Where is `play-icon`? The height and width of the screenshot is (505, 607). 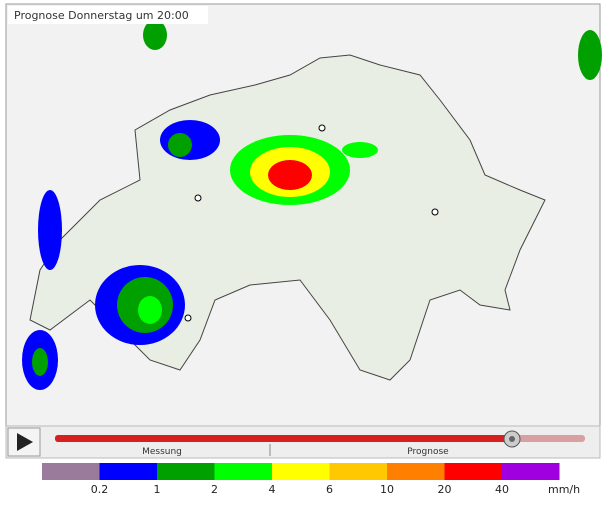 play-icon is located at coordinates (25, 442).